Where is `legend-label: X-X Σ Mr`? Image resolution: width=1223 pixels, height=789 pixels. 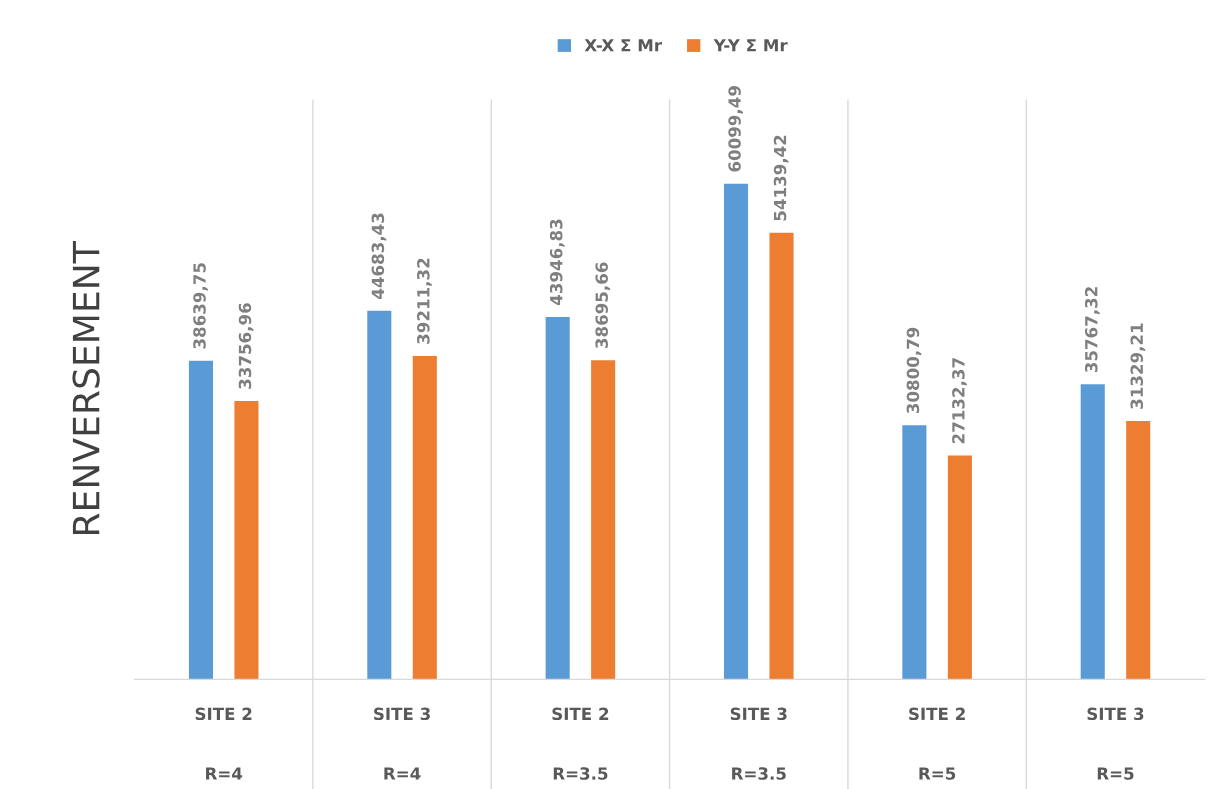 legend-label: X-X Σ Mr is located at coordinates (623, 45).